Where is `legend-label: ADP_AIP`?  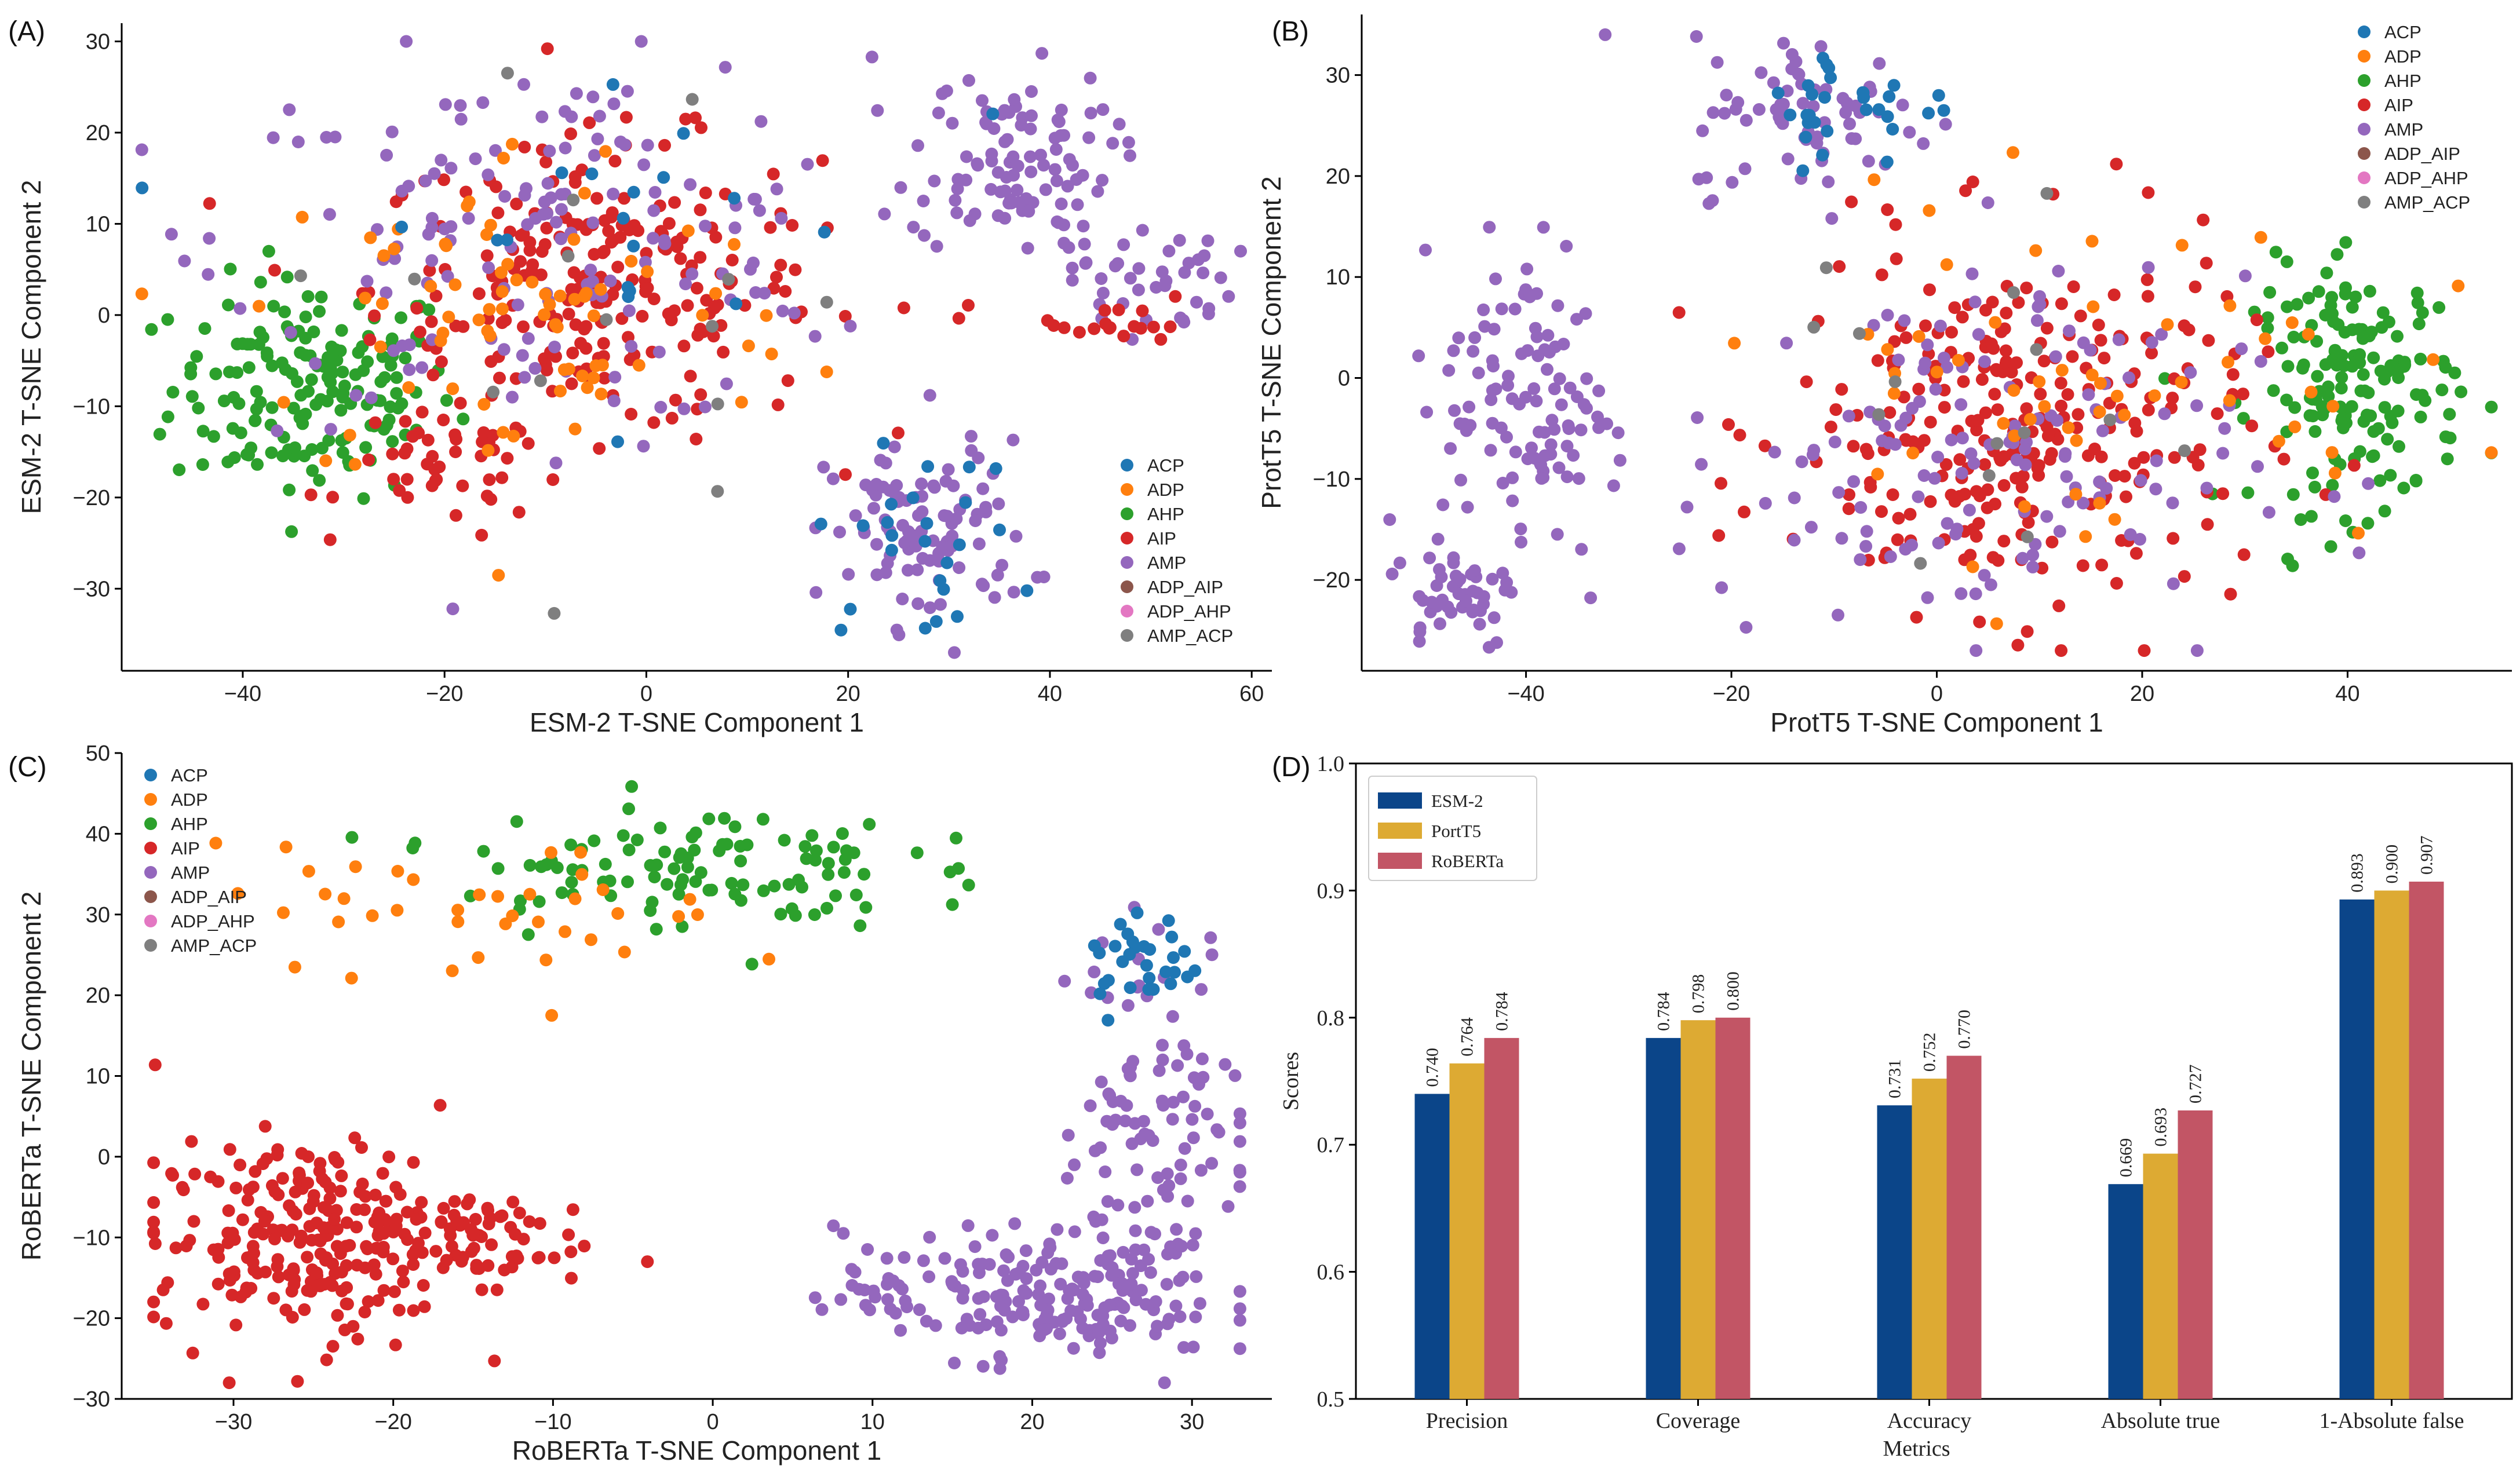 legend-label: ADP_AIP is located at coordinates (209, 897).